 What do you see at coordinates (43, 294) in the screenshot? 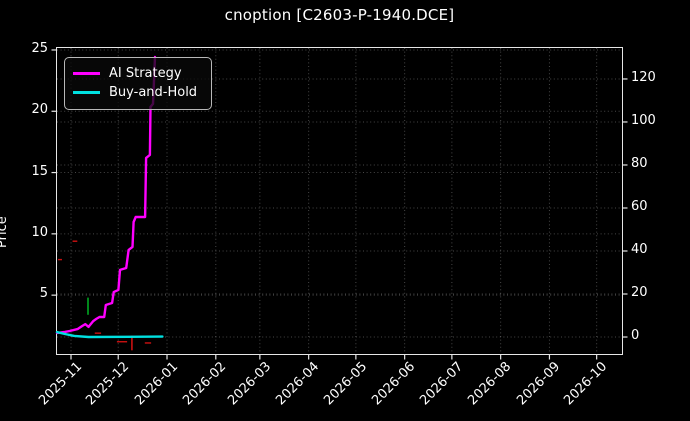
I see `y-left-tick-label: 5` at bounding box center [43, 294].